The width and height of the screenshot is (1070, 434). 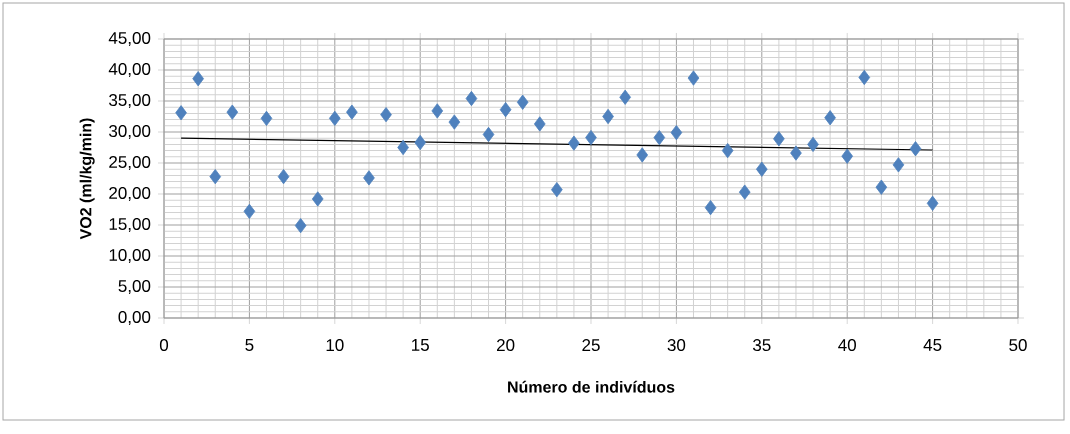 What do you see at coordinates (164, 345) in the screenshot?
I see `x-tick-label: 0` at bounding box center [164, 345].